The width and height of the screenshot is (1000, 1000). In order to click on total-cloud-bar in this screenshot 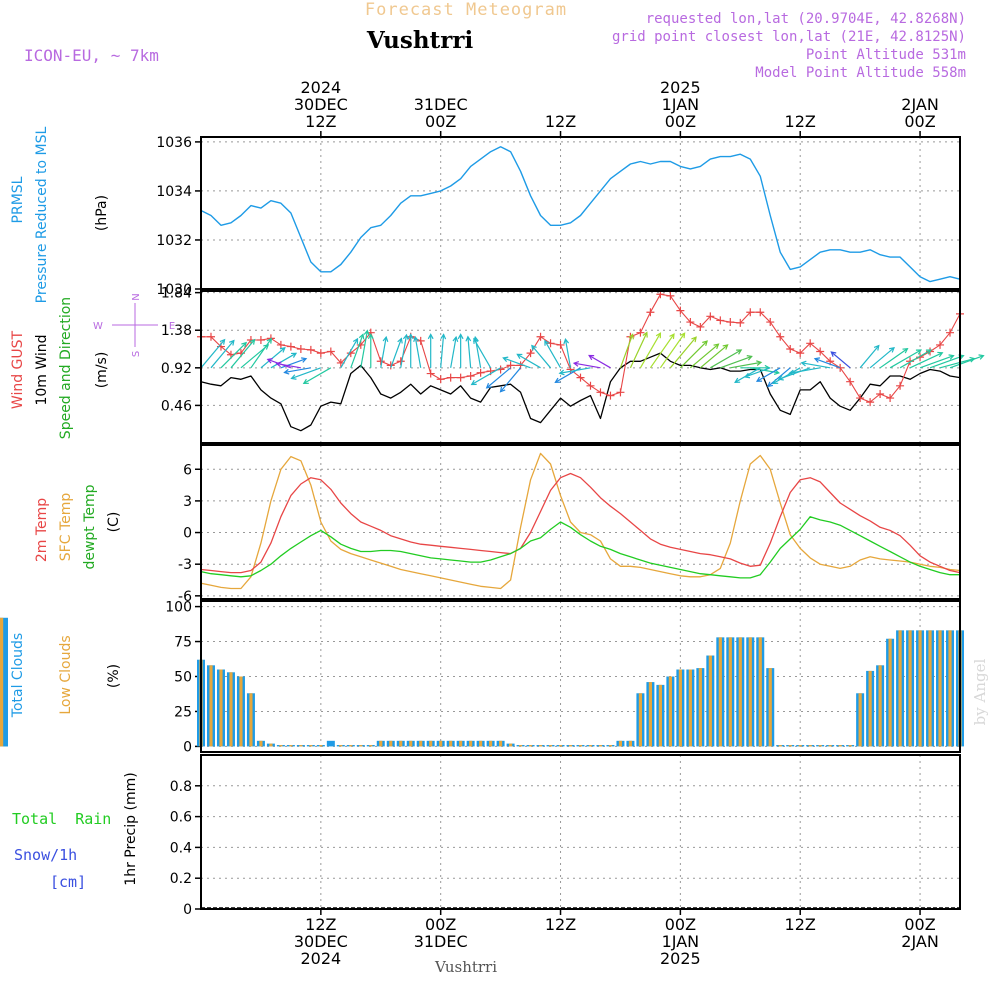, I will do `click(4, 682)`.